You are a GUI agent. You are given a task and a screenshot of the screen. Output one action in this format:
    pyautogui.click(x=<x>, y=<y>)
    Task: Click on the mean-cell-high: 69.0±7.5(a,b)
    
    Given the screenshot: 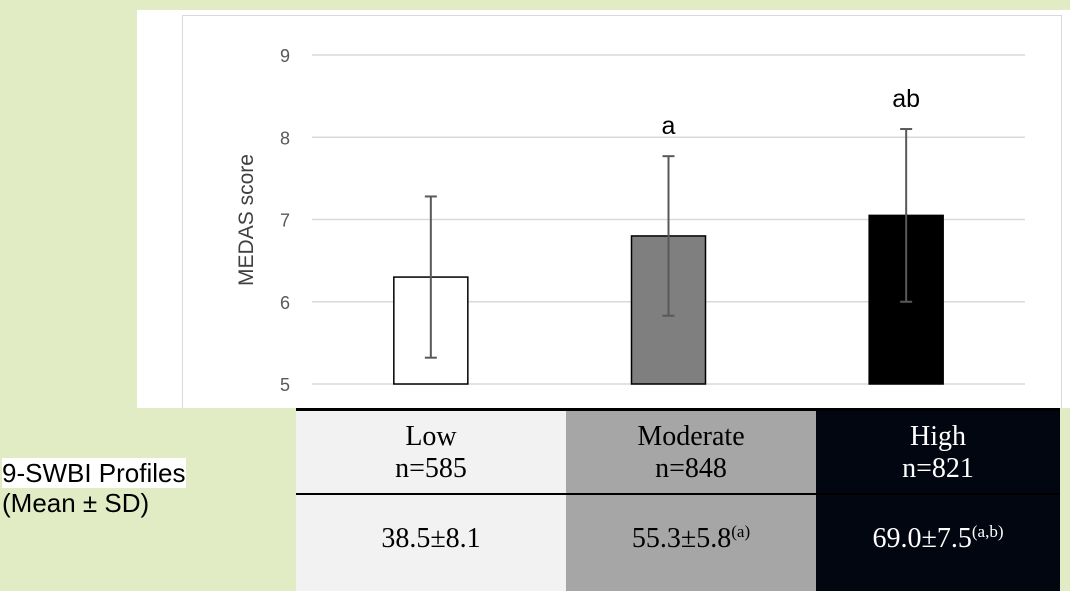 What is the action you would take?
    pyautogui.click(x=938, y=543)
    